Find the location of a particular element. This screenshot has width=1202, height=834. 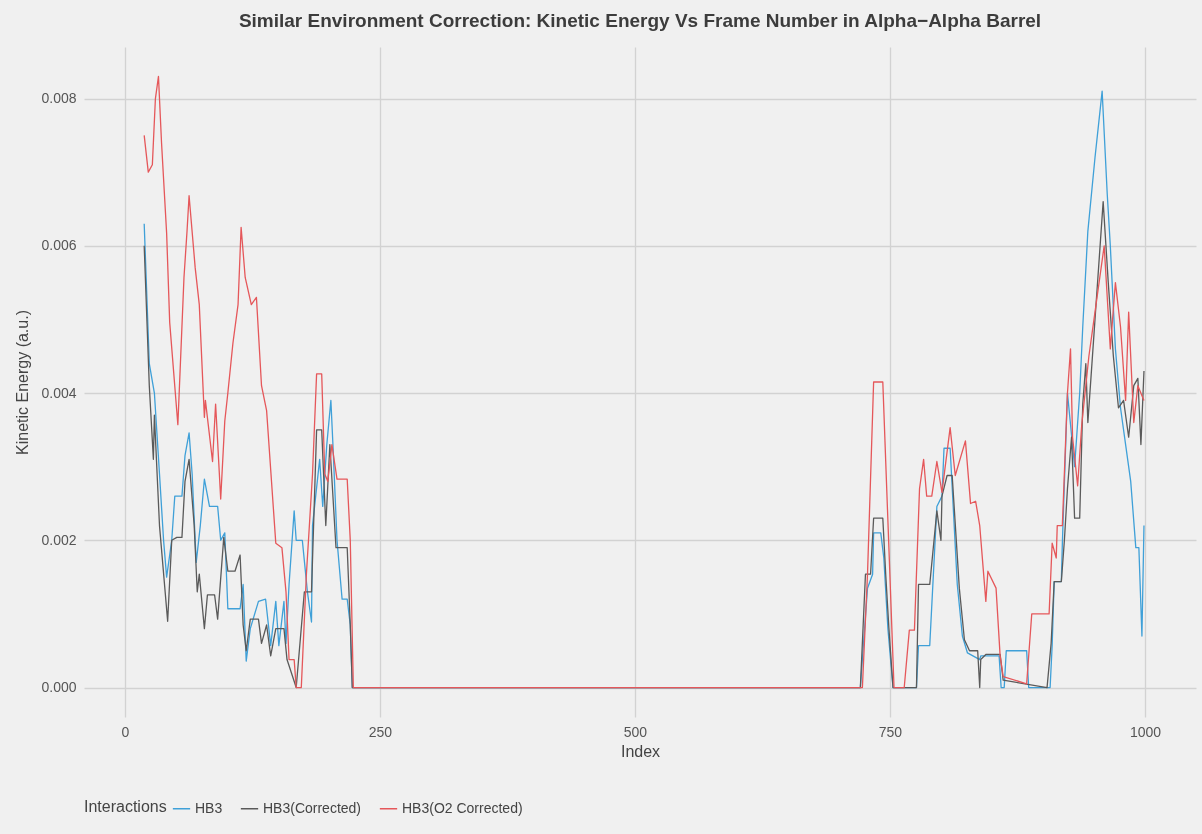

y-tick-label: 0.002 is located at coordinates (59, 539).